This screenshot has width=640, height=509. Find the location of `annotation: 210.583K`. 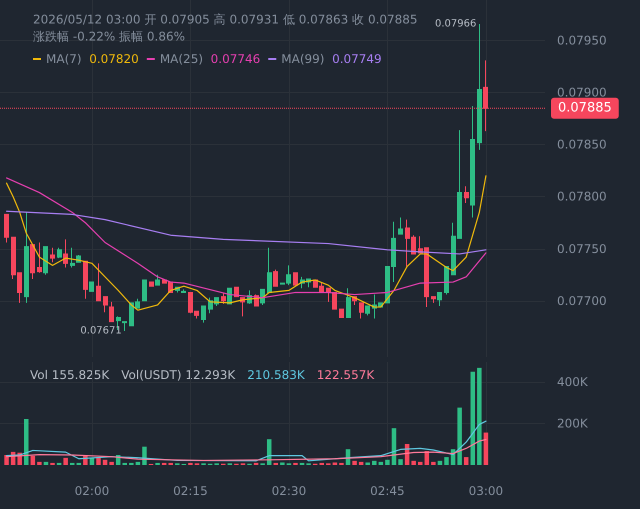

annotation: 210.583K is located at coordinates (276, 375).